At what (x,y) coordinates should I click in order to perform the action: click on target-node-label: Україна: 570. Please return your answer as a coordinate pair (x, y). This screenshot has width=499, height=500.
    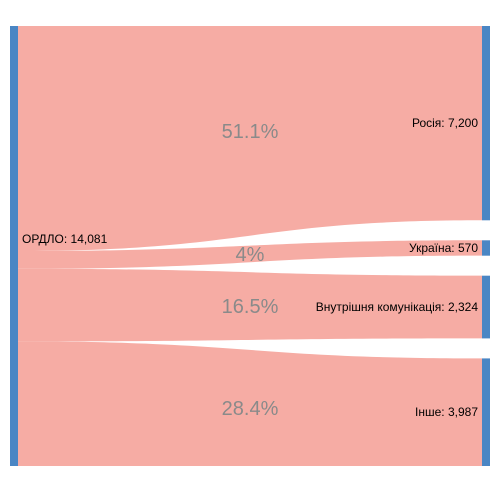
    Looking at the image, I should click on (443, 248).